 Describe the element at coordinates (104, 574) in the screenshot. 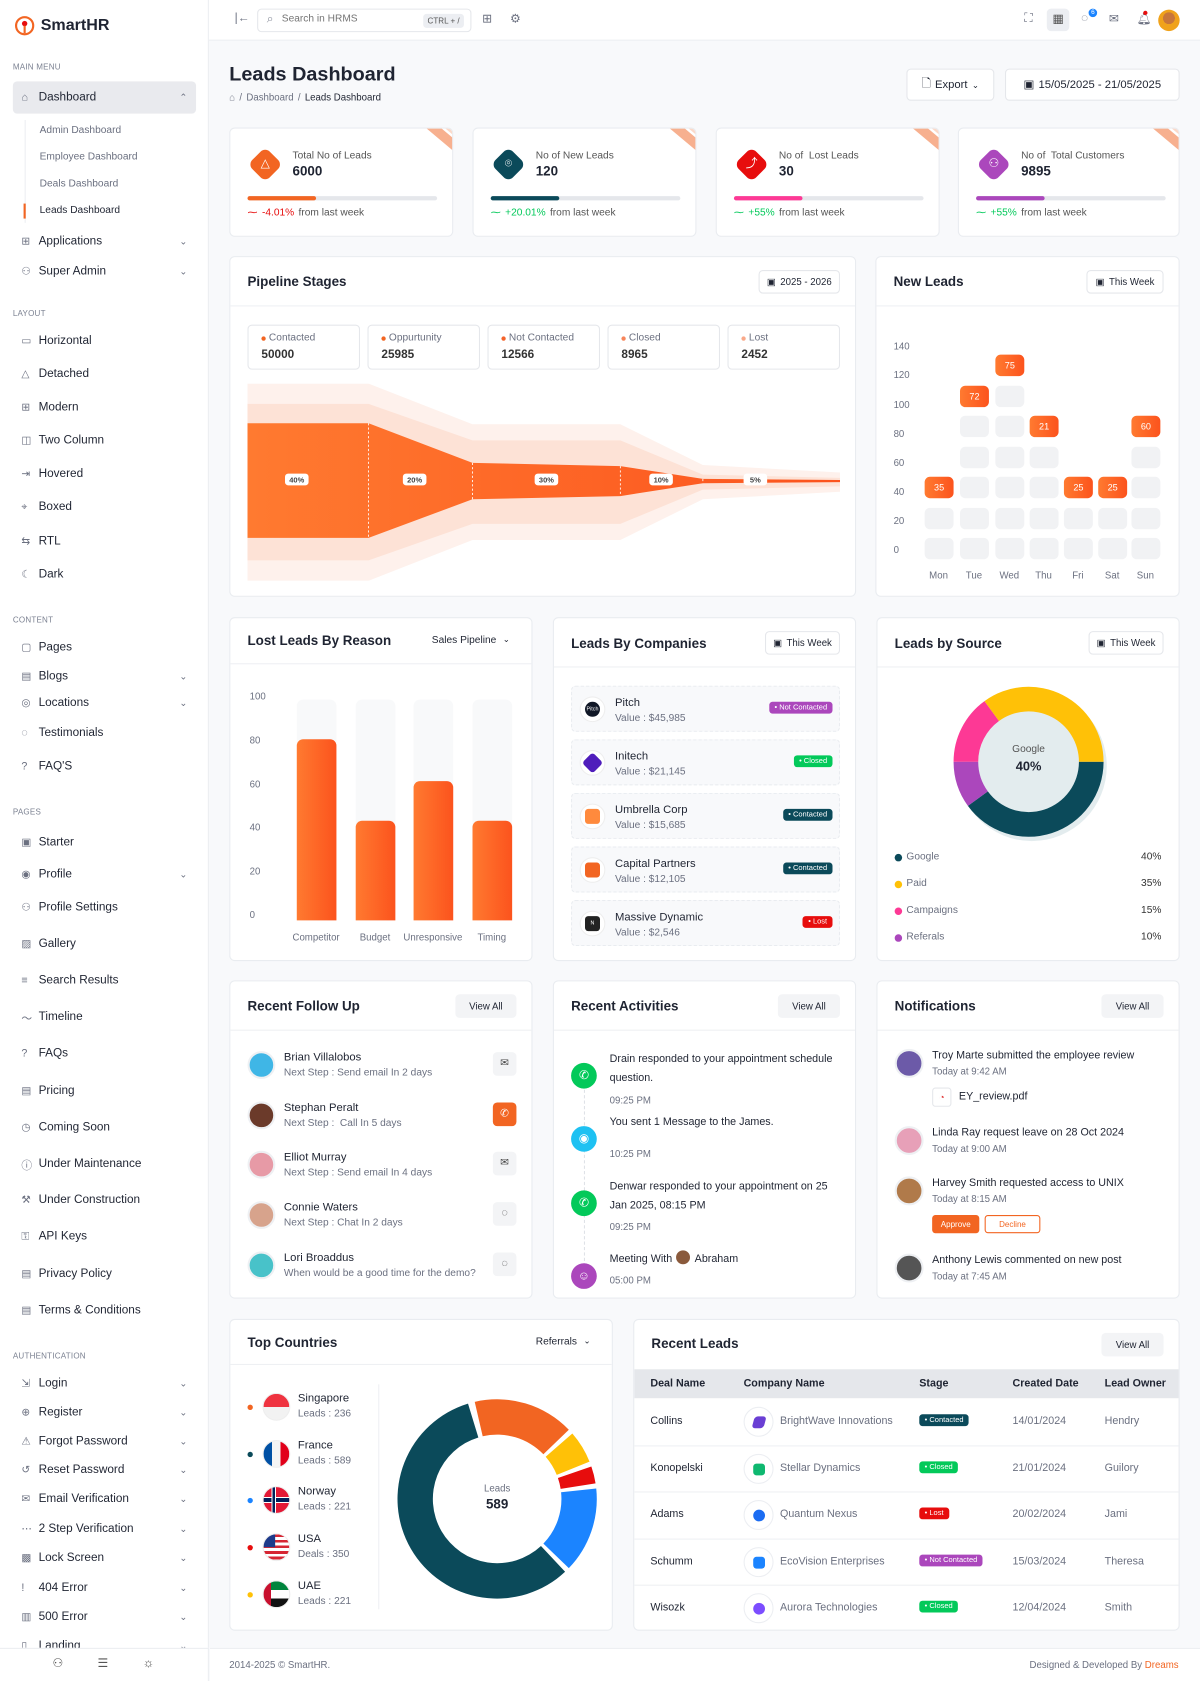

I see `sidebar-item-dark: ☾ Dark` at that location.